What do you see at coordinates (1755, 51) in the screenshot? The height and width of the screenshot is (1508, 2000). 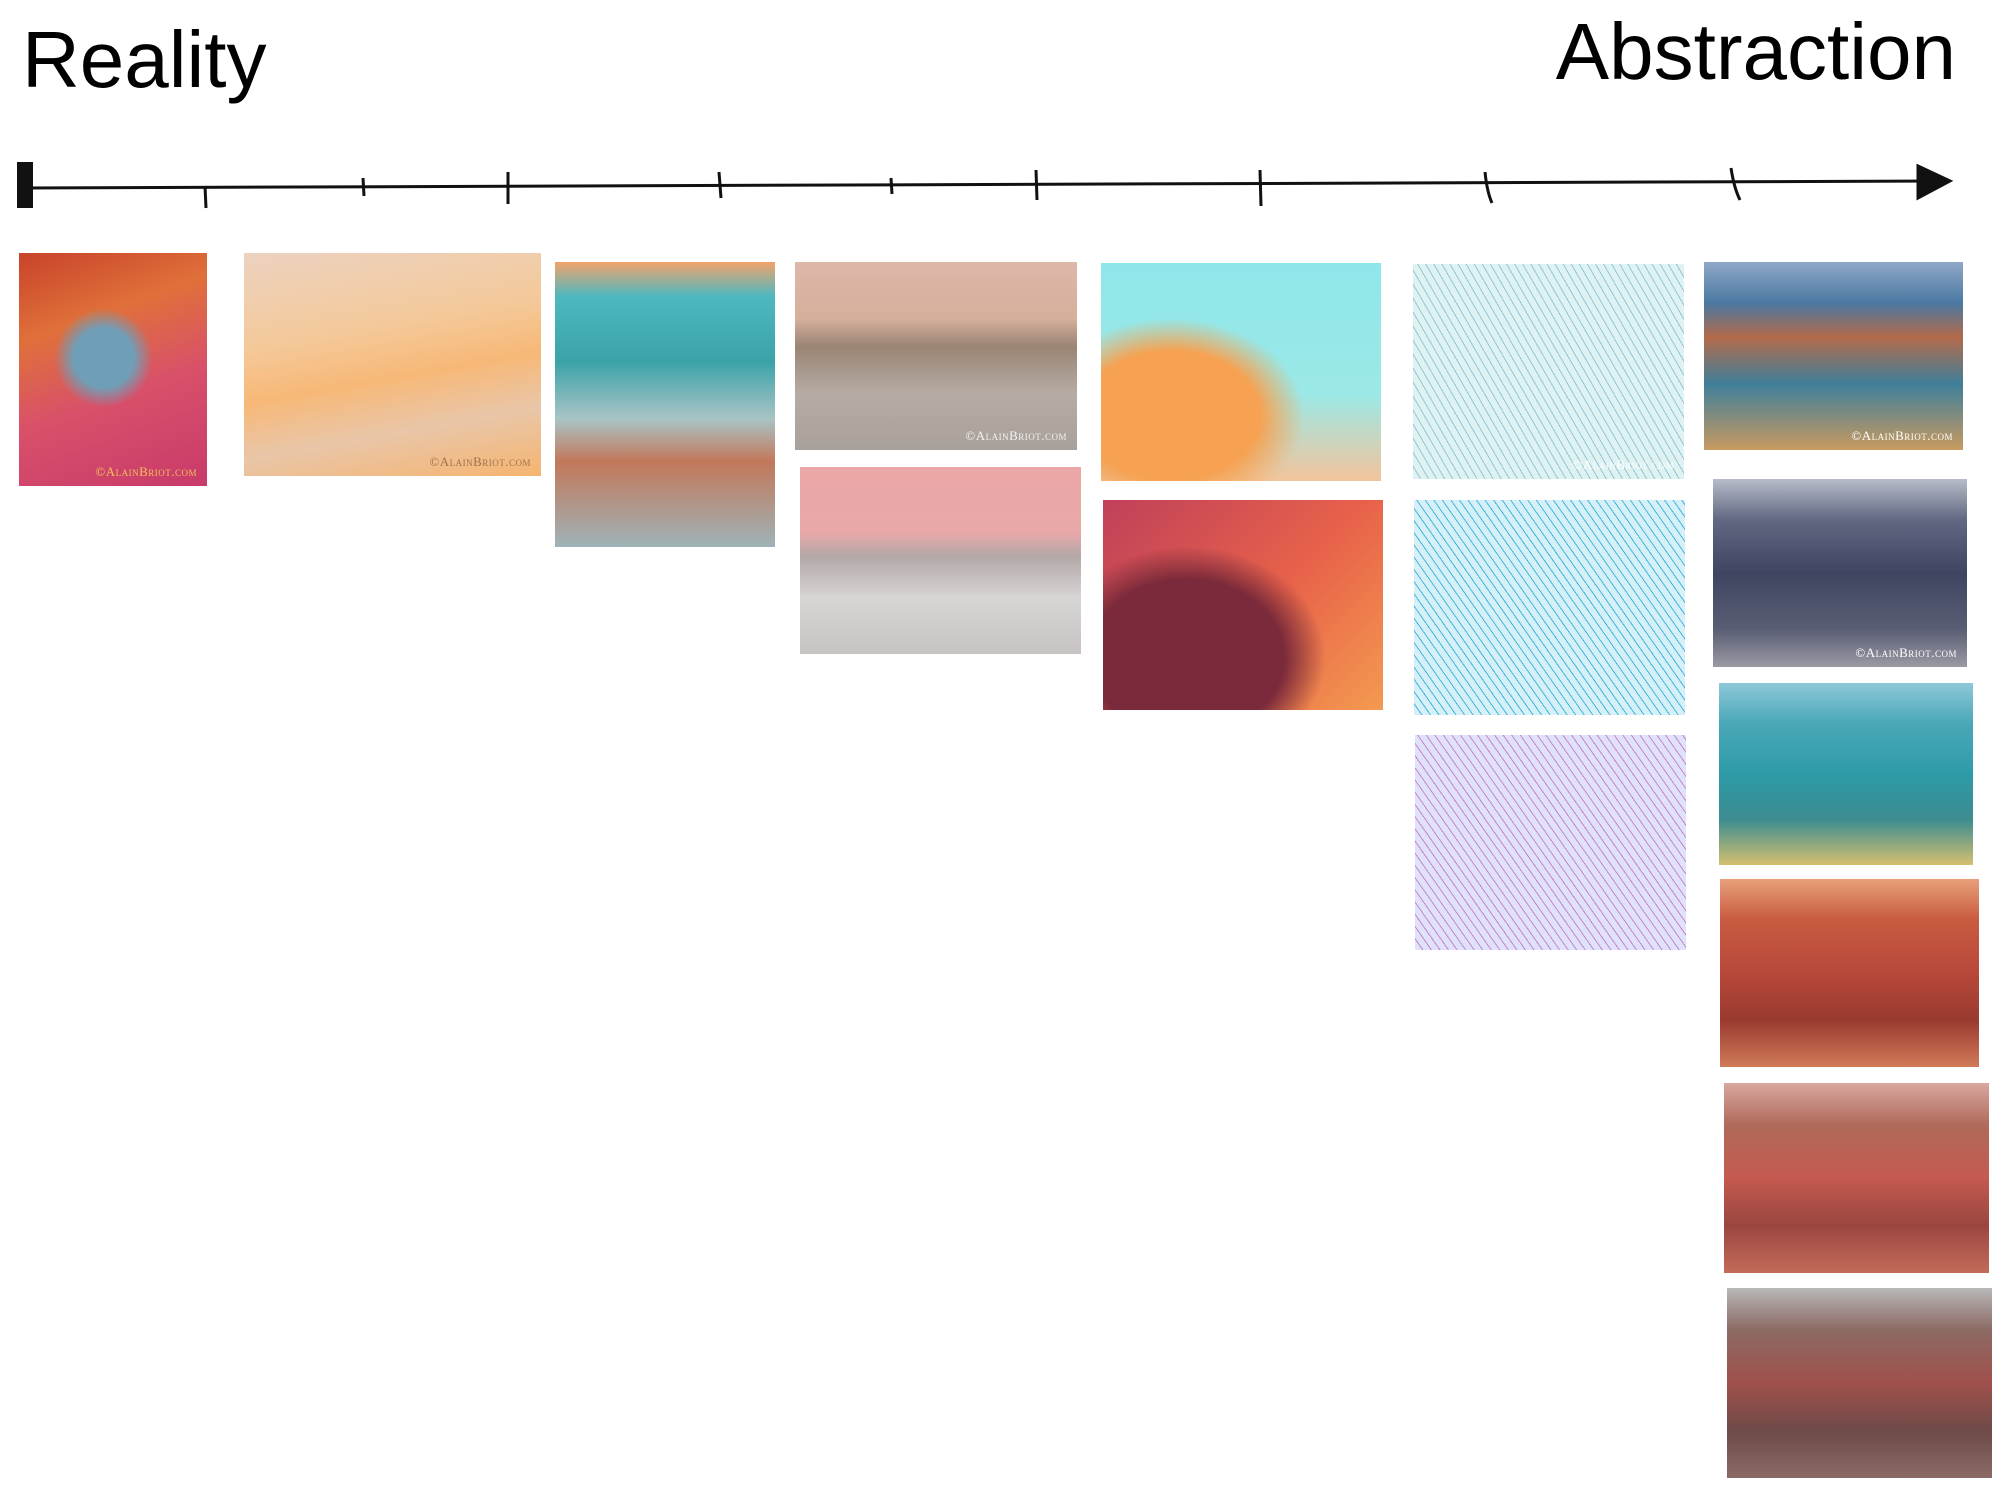 I see `abstraction-label: Abstraction` at bounding box center [1755, 51].